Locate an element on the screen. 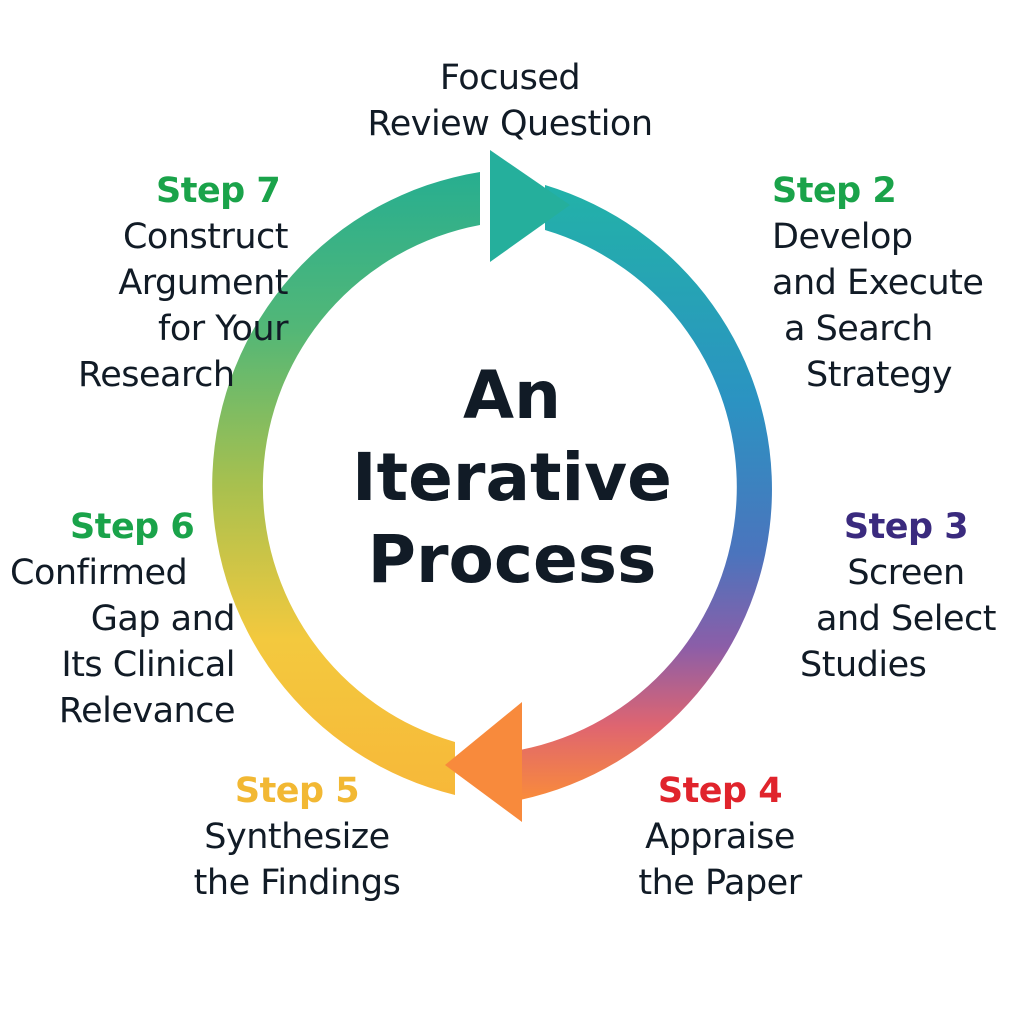 Image resolution: width=1024 pixels, height=1024 pixels. step-7-line: Argument is located at coordinates (203, 283).